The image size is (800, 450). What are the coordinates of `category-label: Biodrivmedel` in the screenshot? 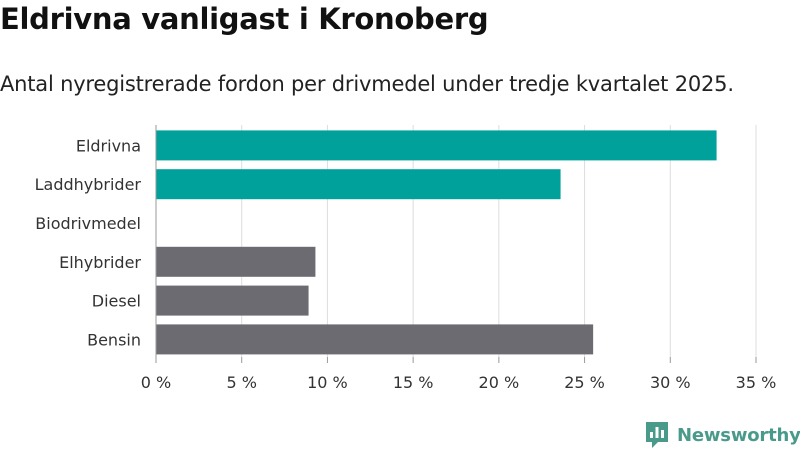 It's located at (88, 223).